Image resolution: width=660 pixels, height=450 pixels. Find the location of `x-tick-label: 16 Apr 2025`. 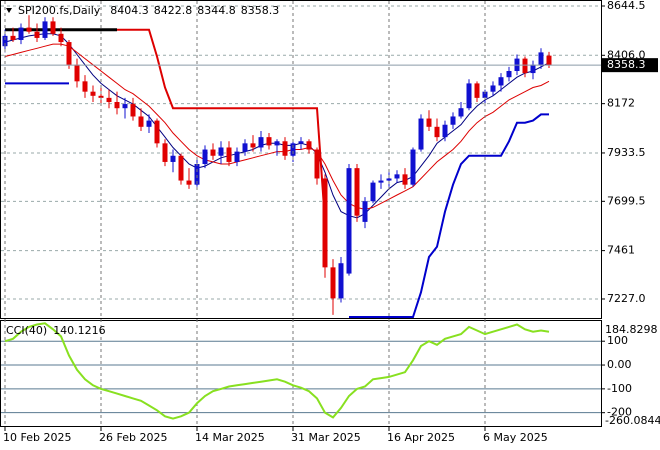

x-tick-label: 16 Apr 2025 is located at coordinates (421, 437).